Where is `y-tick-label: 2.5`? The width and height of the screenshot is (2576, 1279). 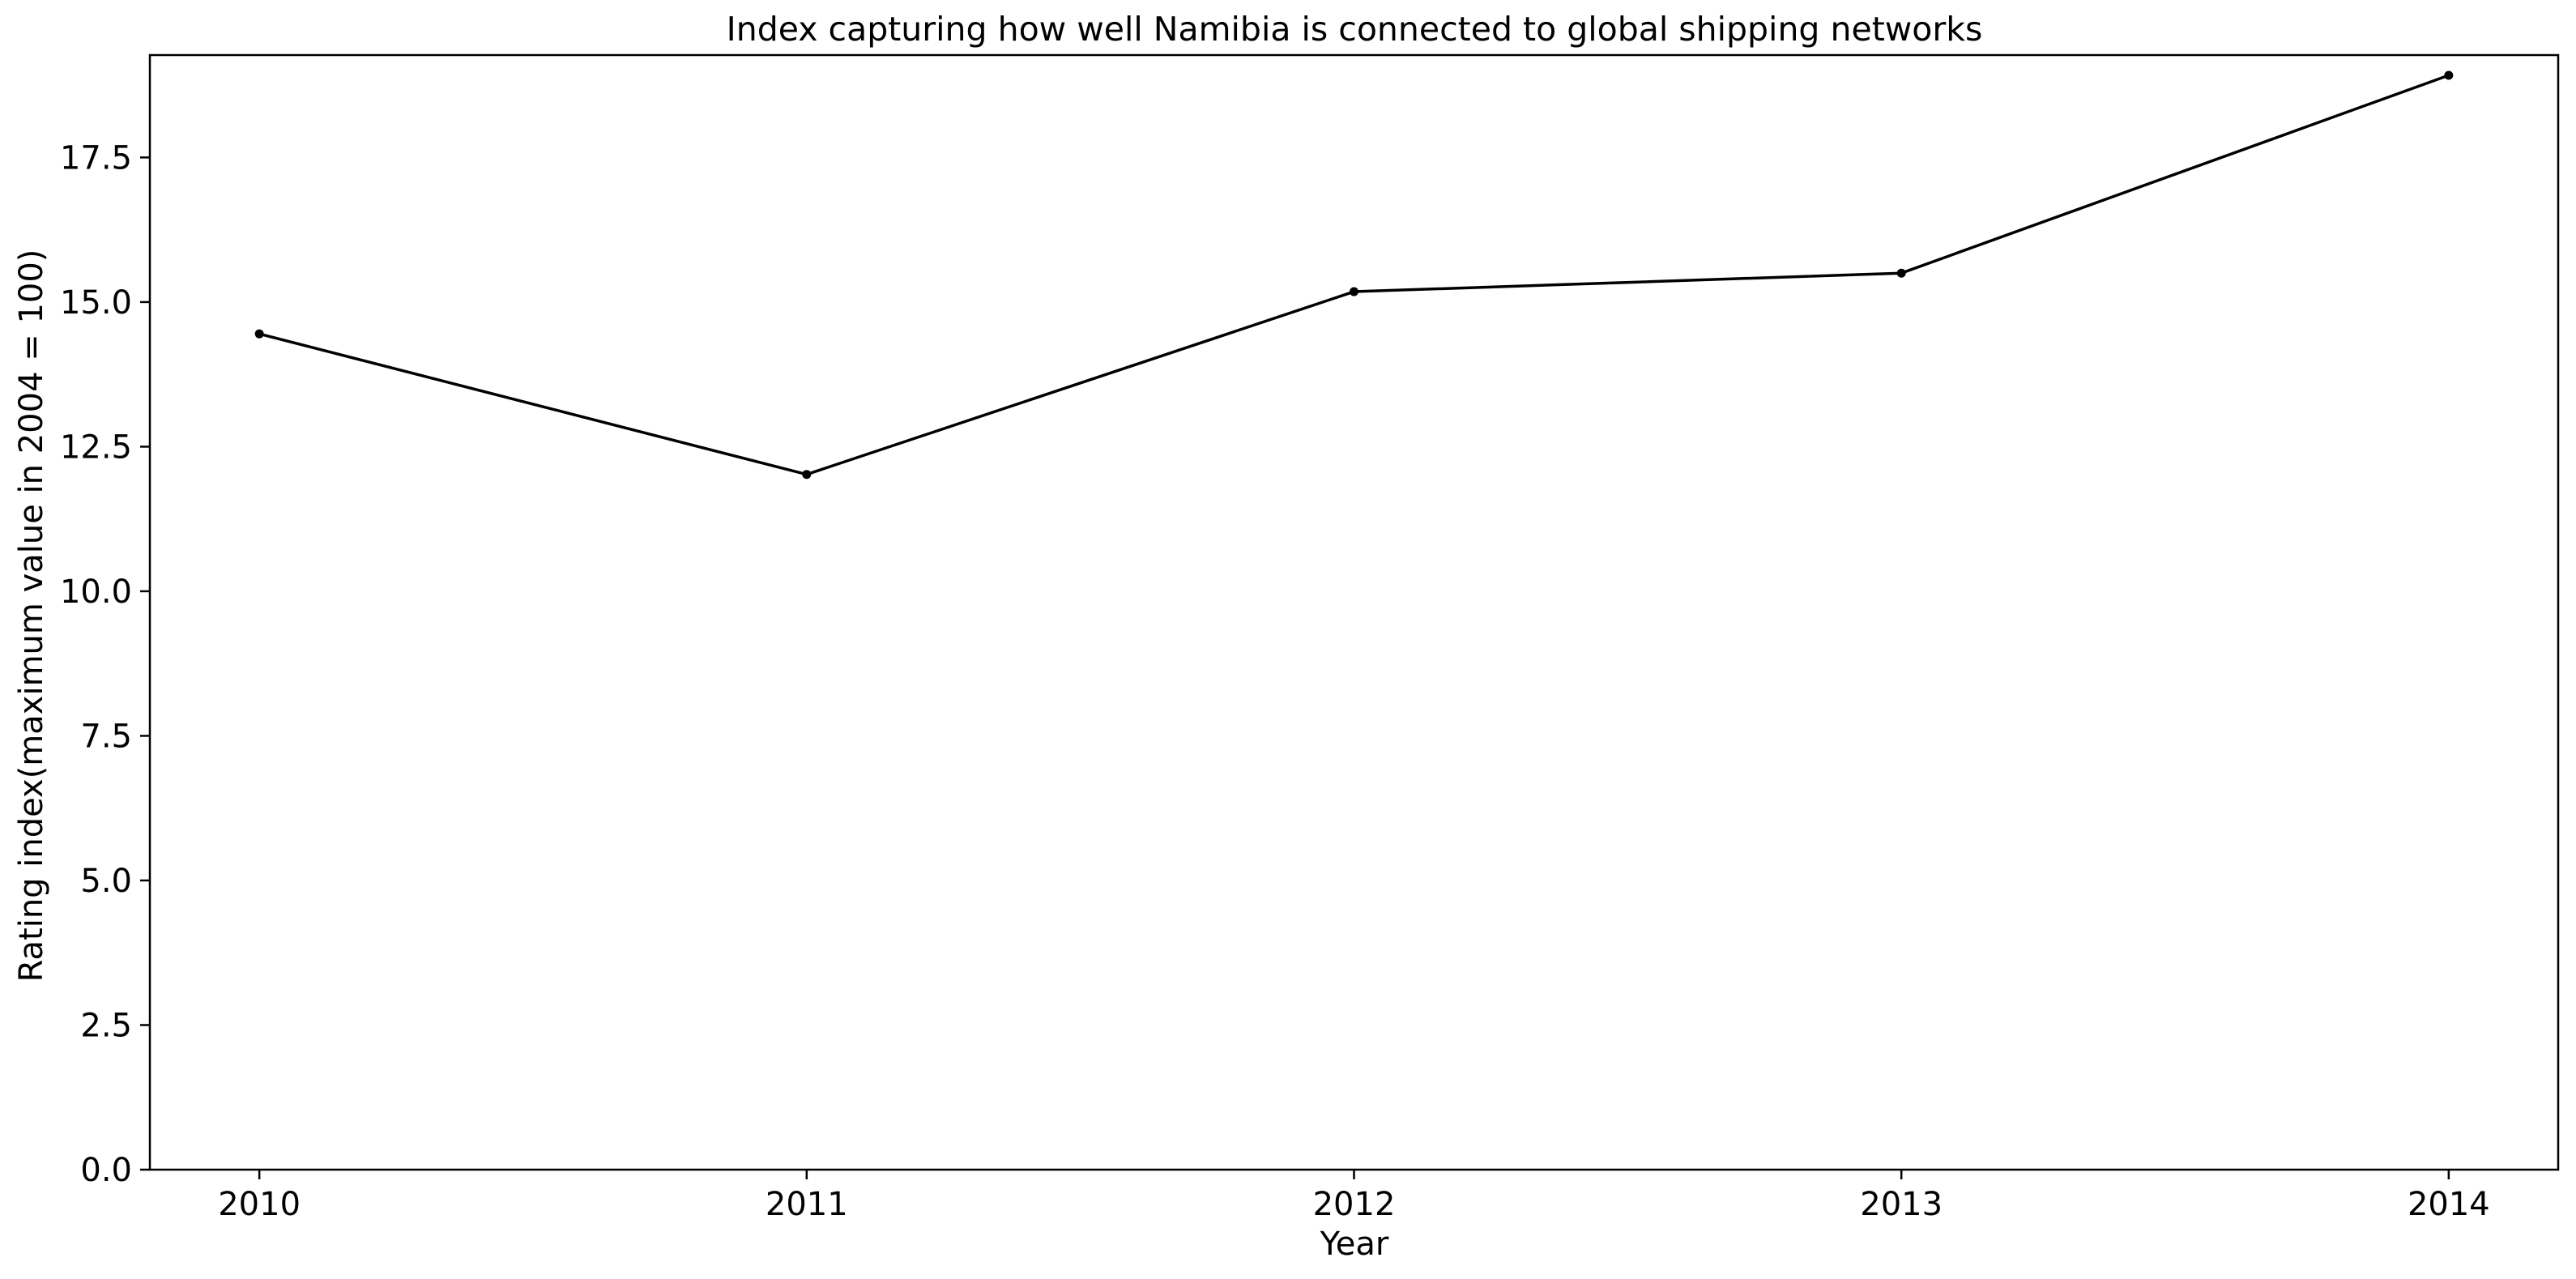
y-tick-label: 2.5 is located at coordinates (106, 1025).